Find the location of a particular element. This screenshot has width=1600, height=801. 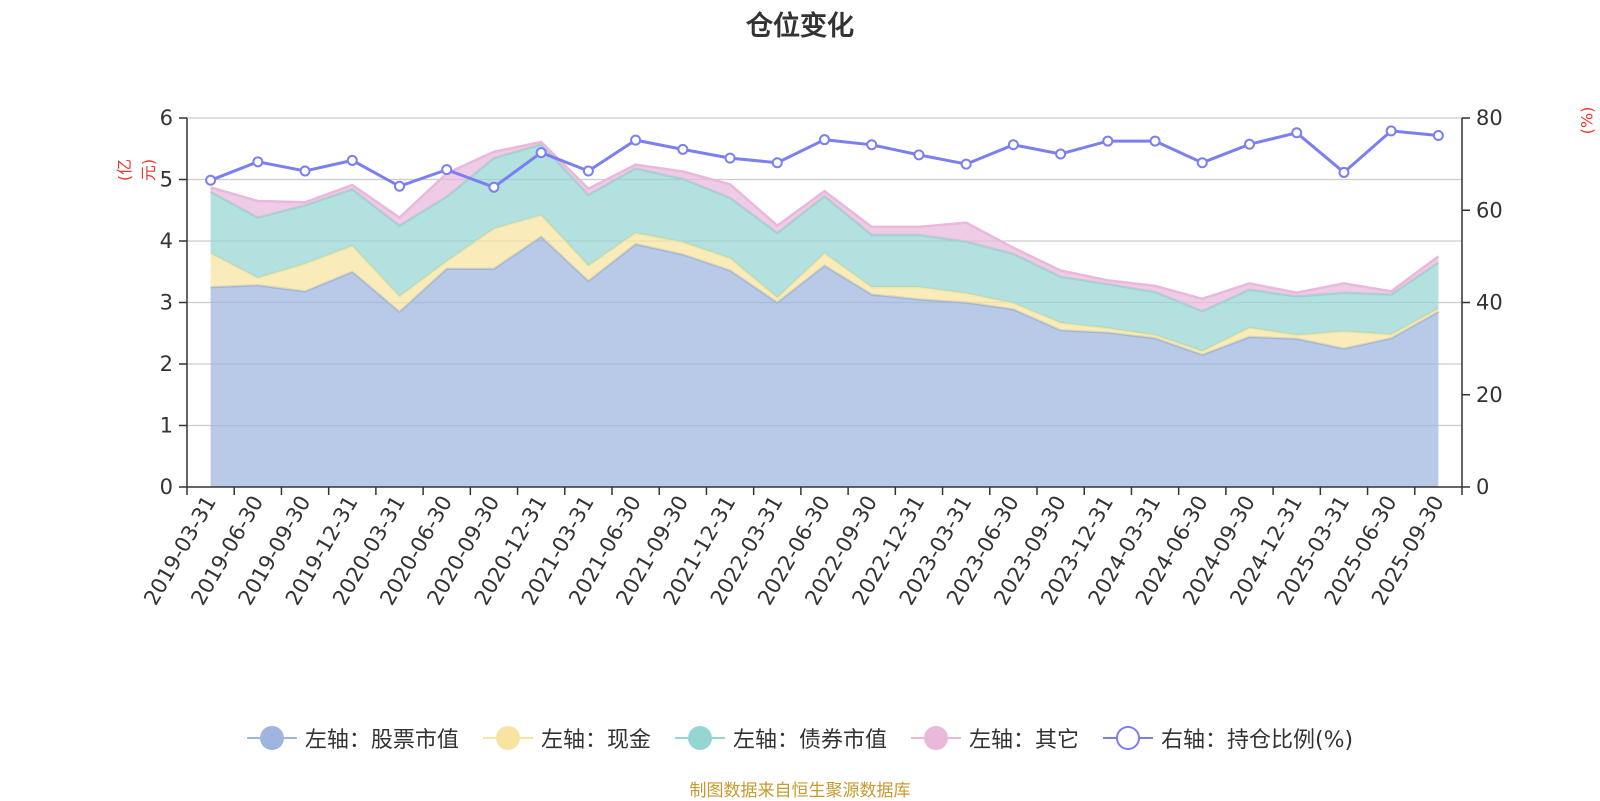

legend-item-stock: 左轴：股票市值 is located at coordinates (352, 738).